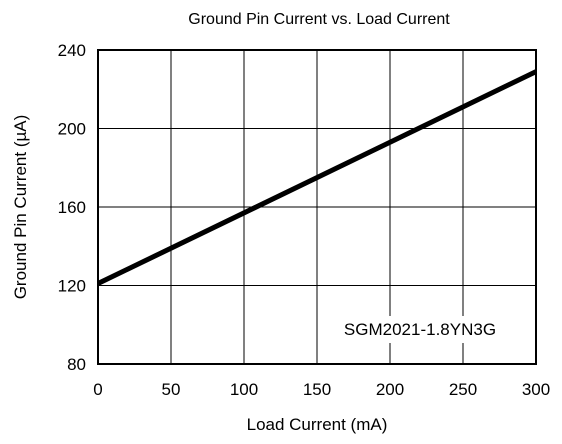 This screenshot has height=444, width=562. What do you see at coordinates (72, 286) in the screenshot?
I see `y-tick-label: 120` at bounding box center [72, 286].